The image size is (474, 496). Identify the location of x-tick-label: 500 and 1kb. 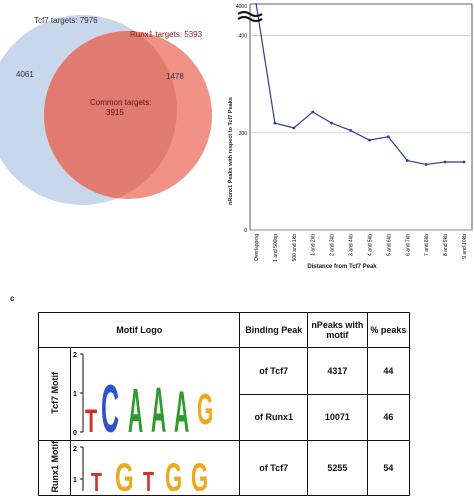
(295, 248).